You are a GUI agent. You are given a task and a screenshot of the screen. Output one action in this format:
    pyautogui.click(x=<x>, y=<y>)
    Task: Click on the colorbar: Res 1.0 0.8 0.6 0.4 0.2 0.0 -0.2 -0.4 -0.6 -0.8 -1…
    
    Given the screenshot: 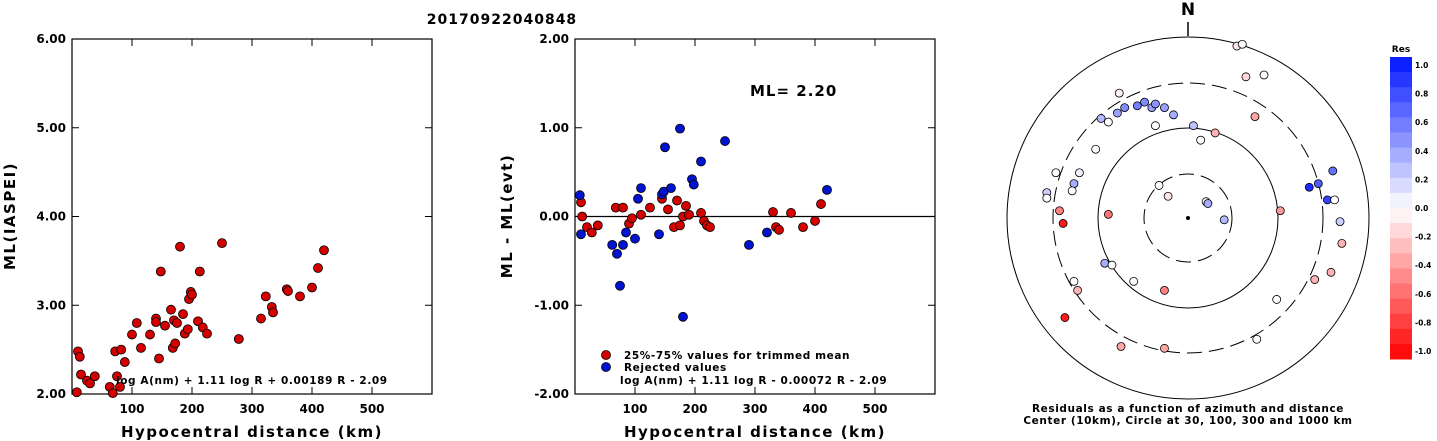 What is the action you would take?
    pyautogui.click(x=1410, y=202)
    